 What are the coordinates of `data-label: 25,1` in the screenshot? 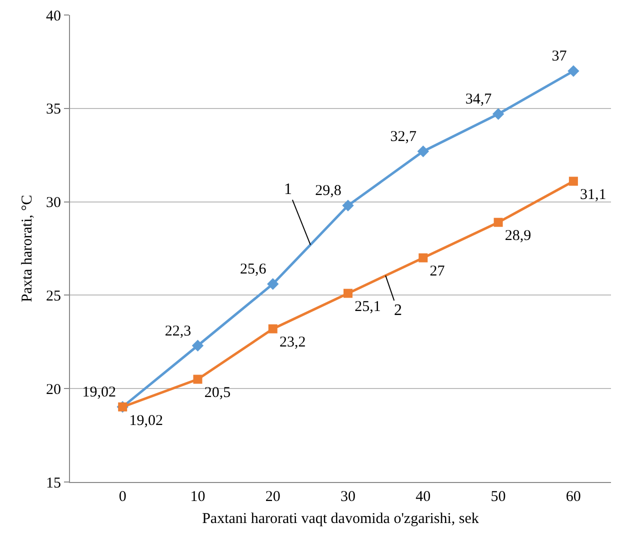 It's located at (367, 307).